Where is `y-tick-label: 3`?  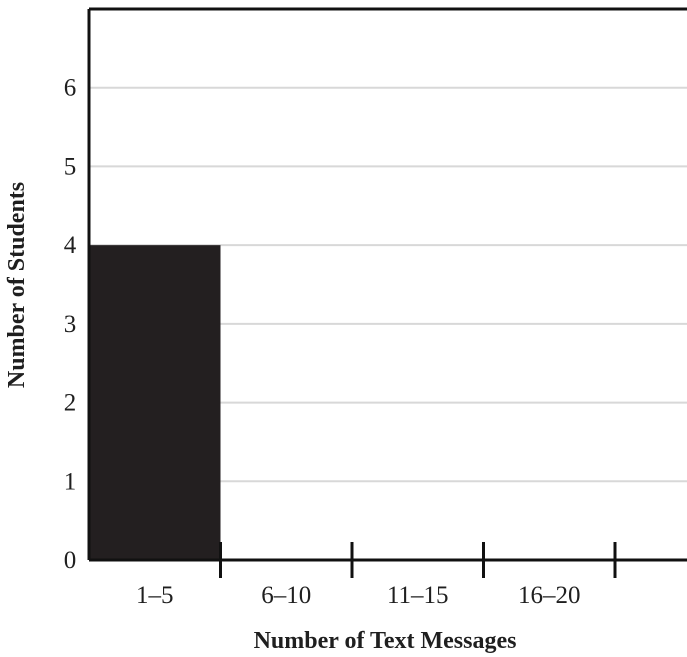 y-tick-label: 3 is located at coordinates (70, 324).